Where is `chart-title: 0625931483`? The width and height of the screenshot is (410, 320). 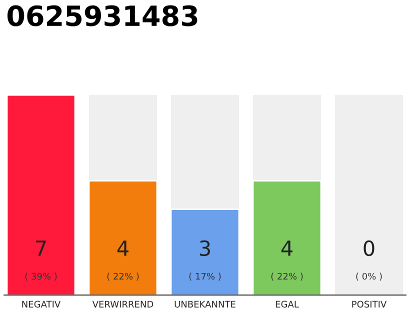 chart-title: 0625931483 is located at coordinates (102, 15).